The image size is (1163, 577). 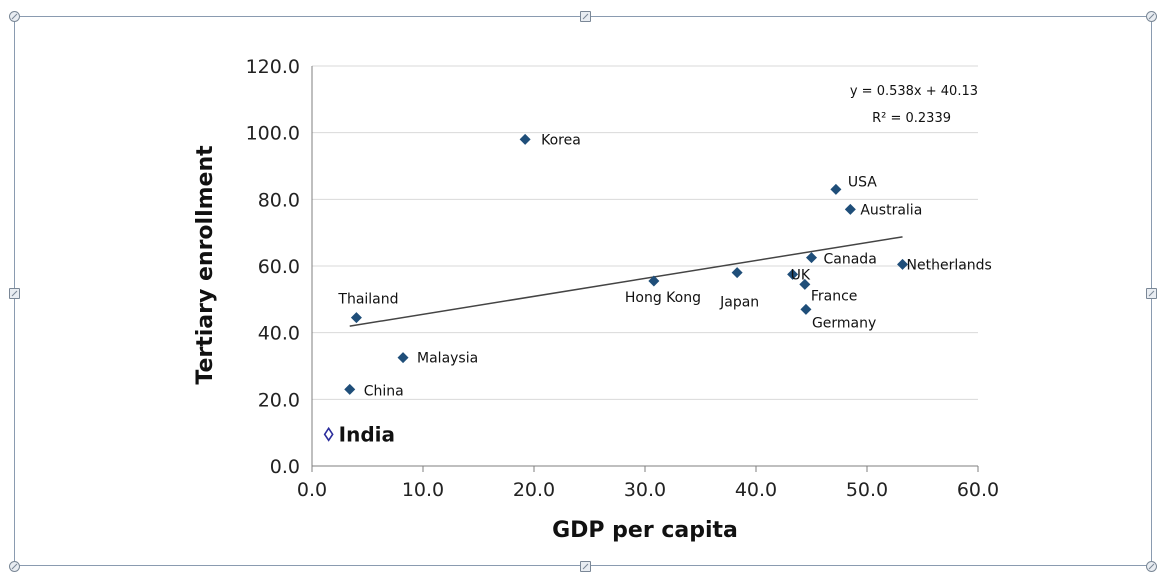 What do you see at coordinates (273, 67) in the screenshot?
I see `y-tick-label: 120.0` at bounding box center [273, 67].